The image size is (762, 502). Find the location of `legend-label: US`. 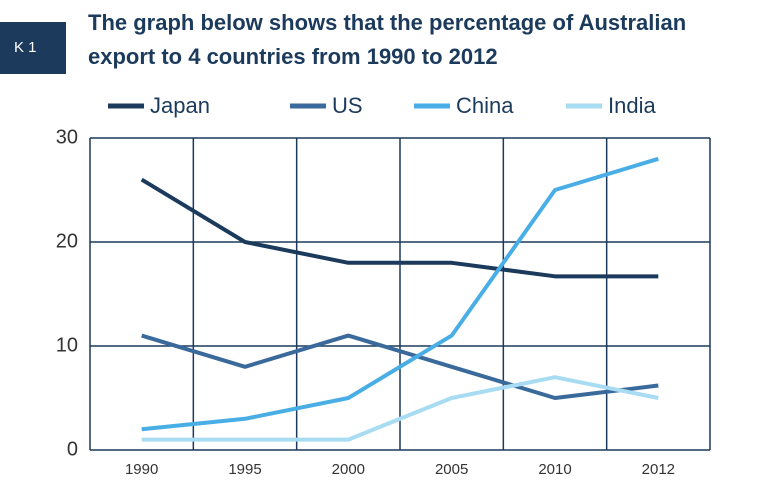

legend-label: US is located at coordinates (347, 105).